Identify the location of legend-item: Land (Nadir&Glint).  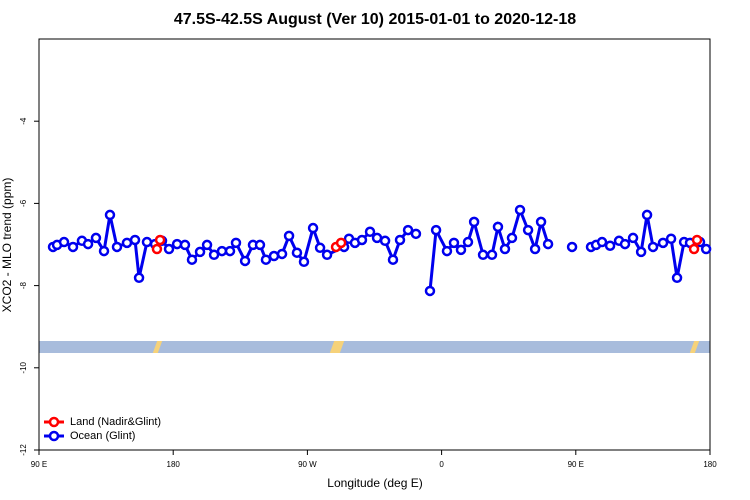
(102, 422).